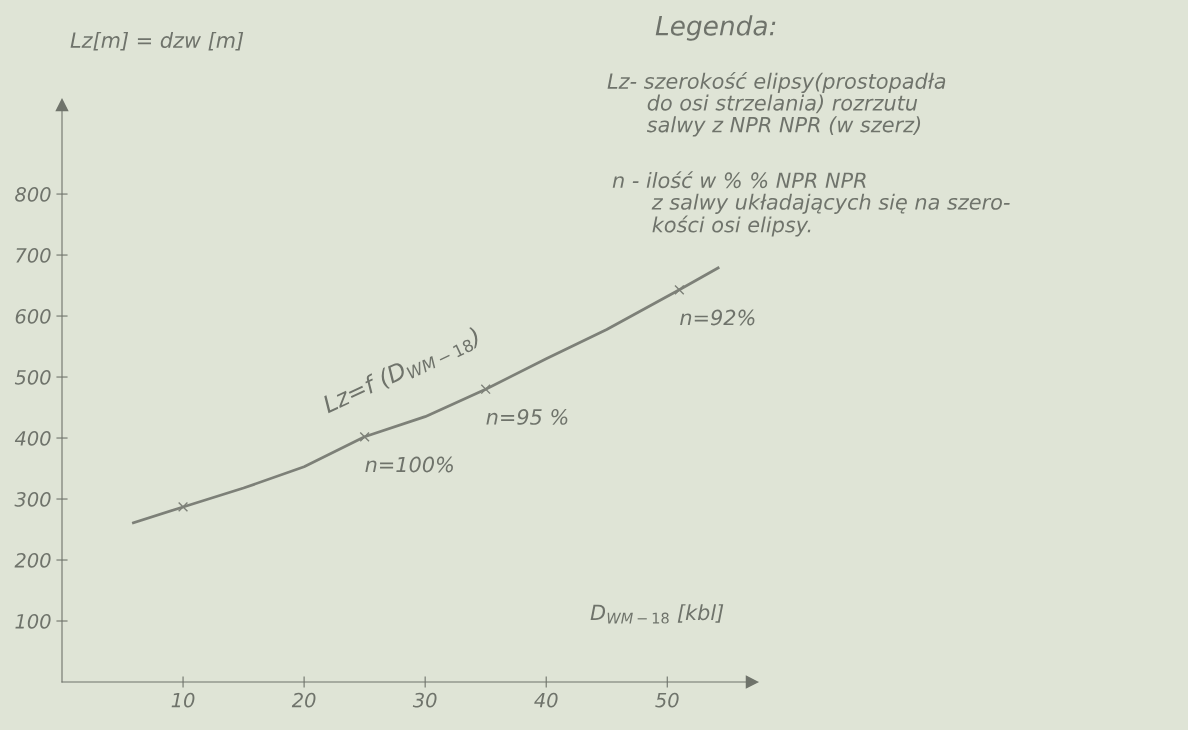 This screenshot has height=730, width=1188. I want to click on y-tick-label: 100, so click(33, 621).